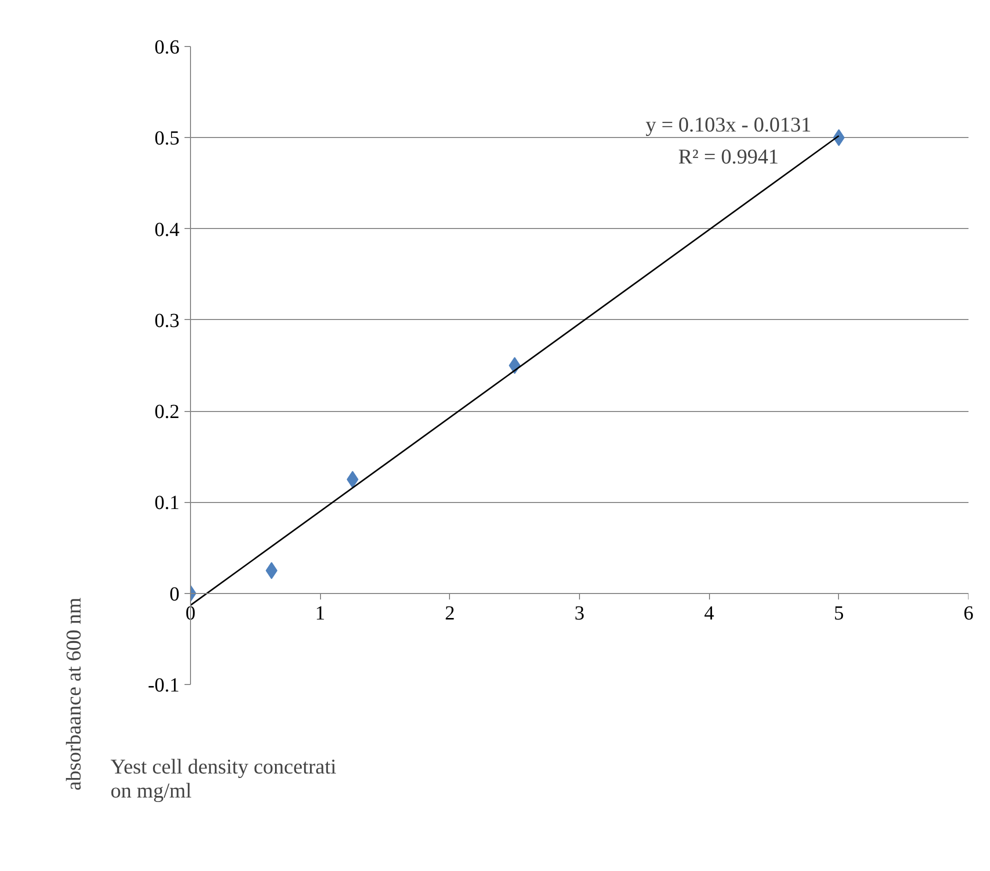 This screenshot has width=990, height=871. What do you see at coordinates (728, 156) in the screenshot?
I see `annotation: R² = 0.9941` at bounding box center [728, 156].